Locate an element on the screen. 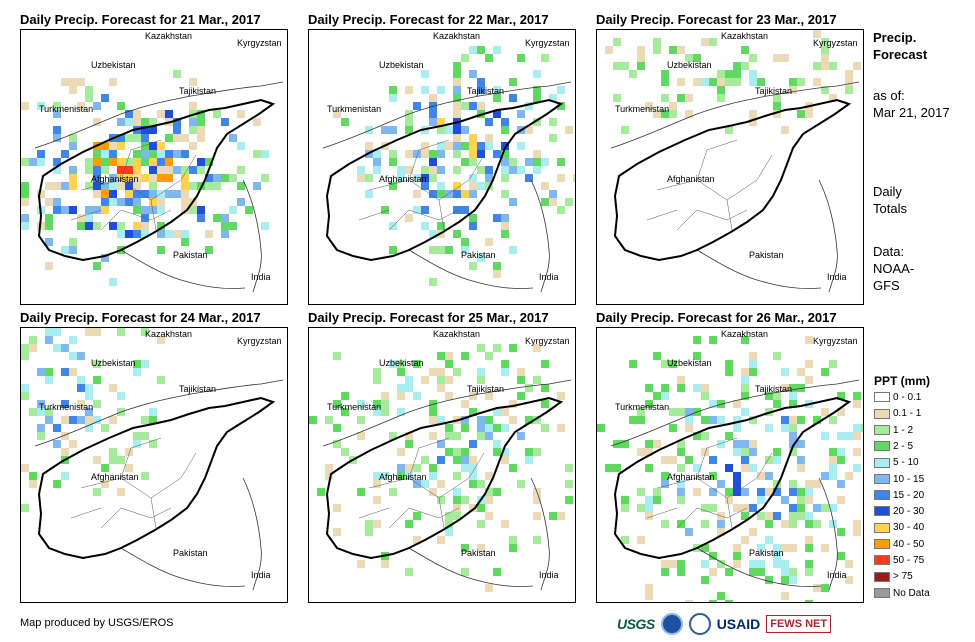  legend-item: No Data is located at coordinates (902, 594).